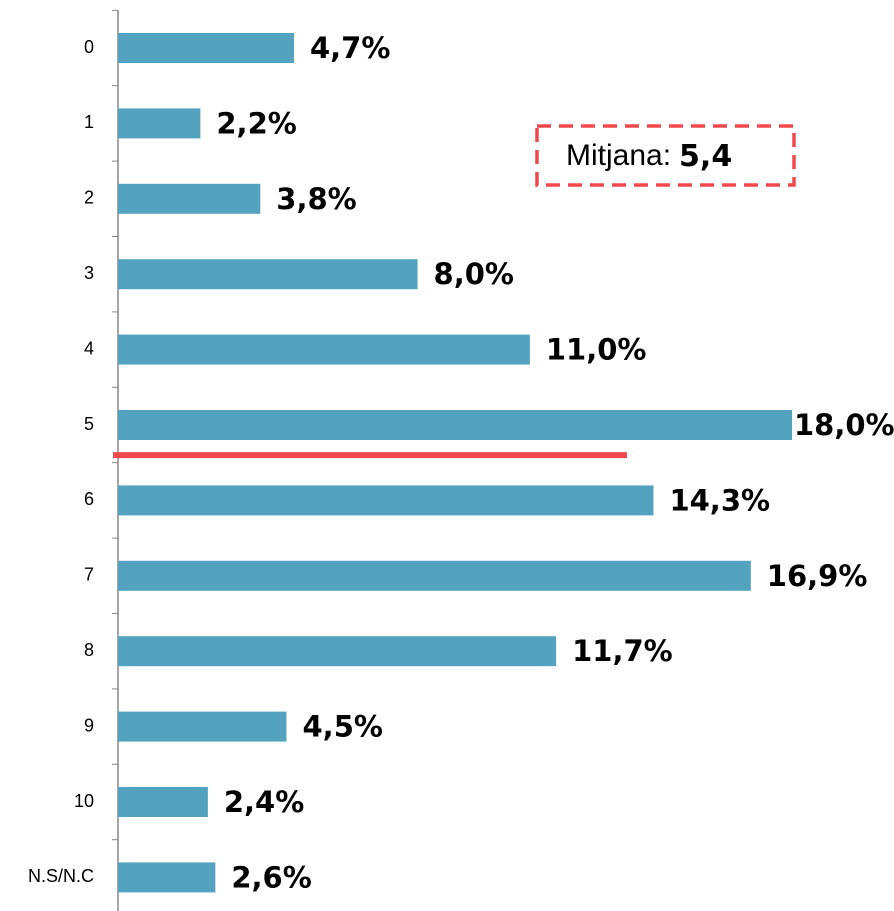 This screenshot has height=911, width=894. I want to click on y-tick-label: 9, so click(89, 725).